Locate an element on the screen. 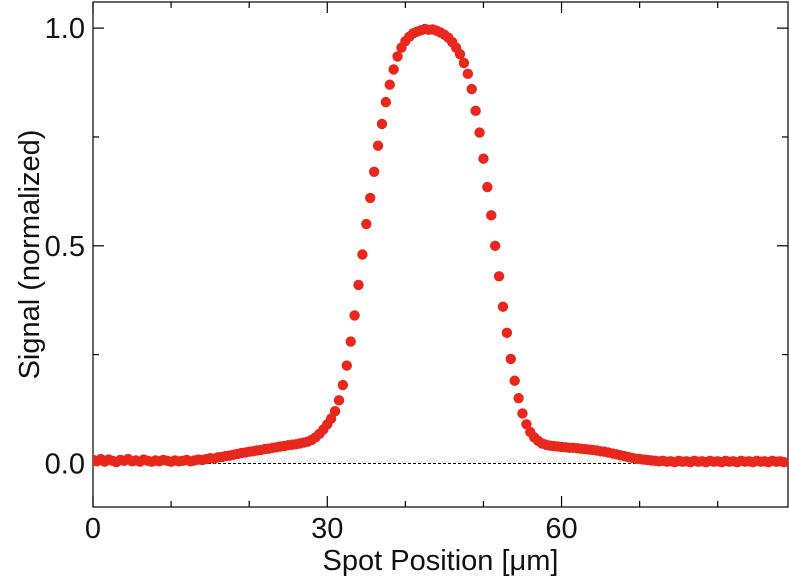 The image size is (789, 584). x-tick-label: 0 is located at coordinates (93, 529).